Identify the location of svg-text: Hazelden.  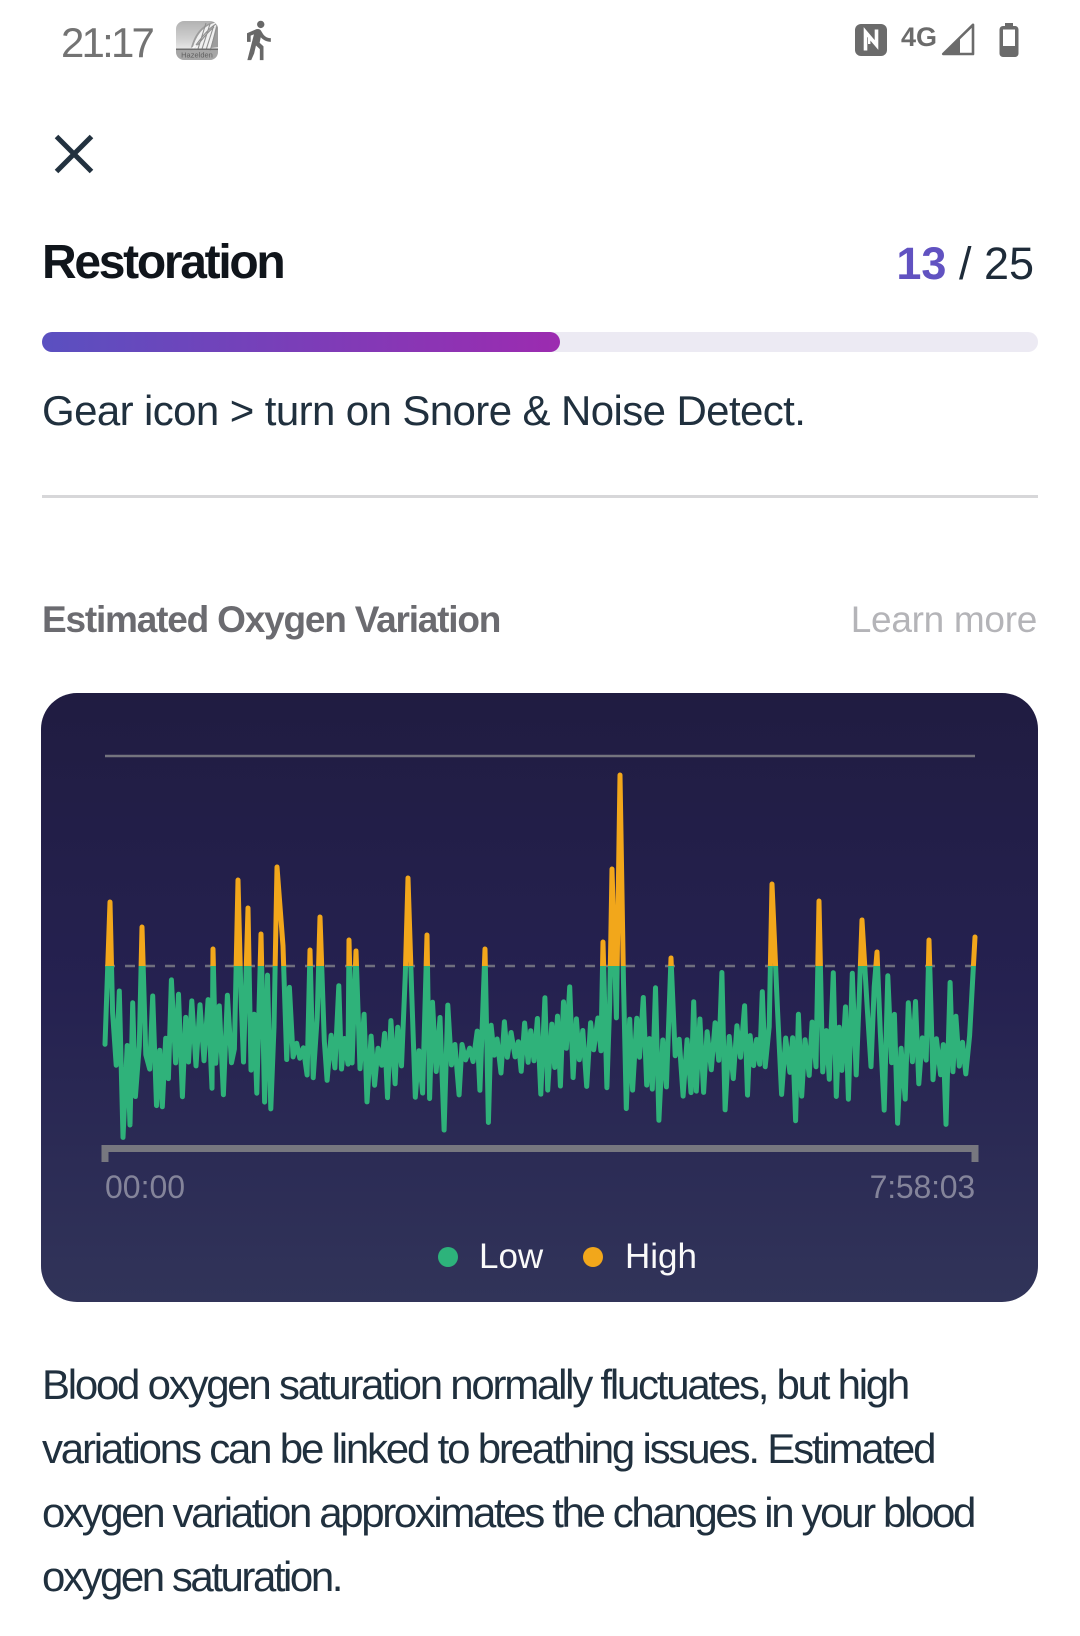
(197, 55).